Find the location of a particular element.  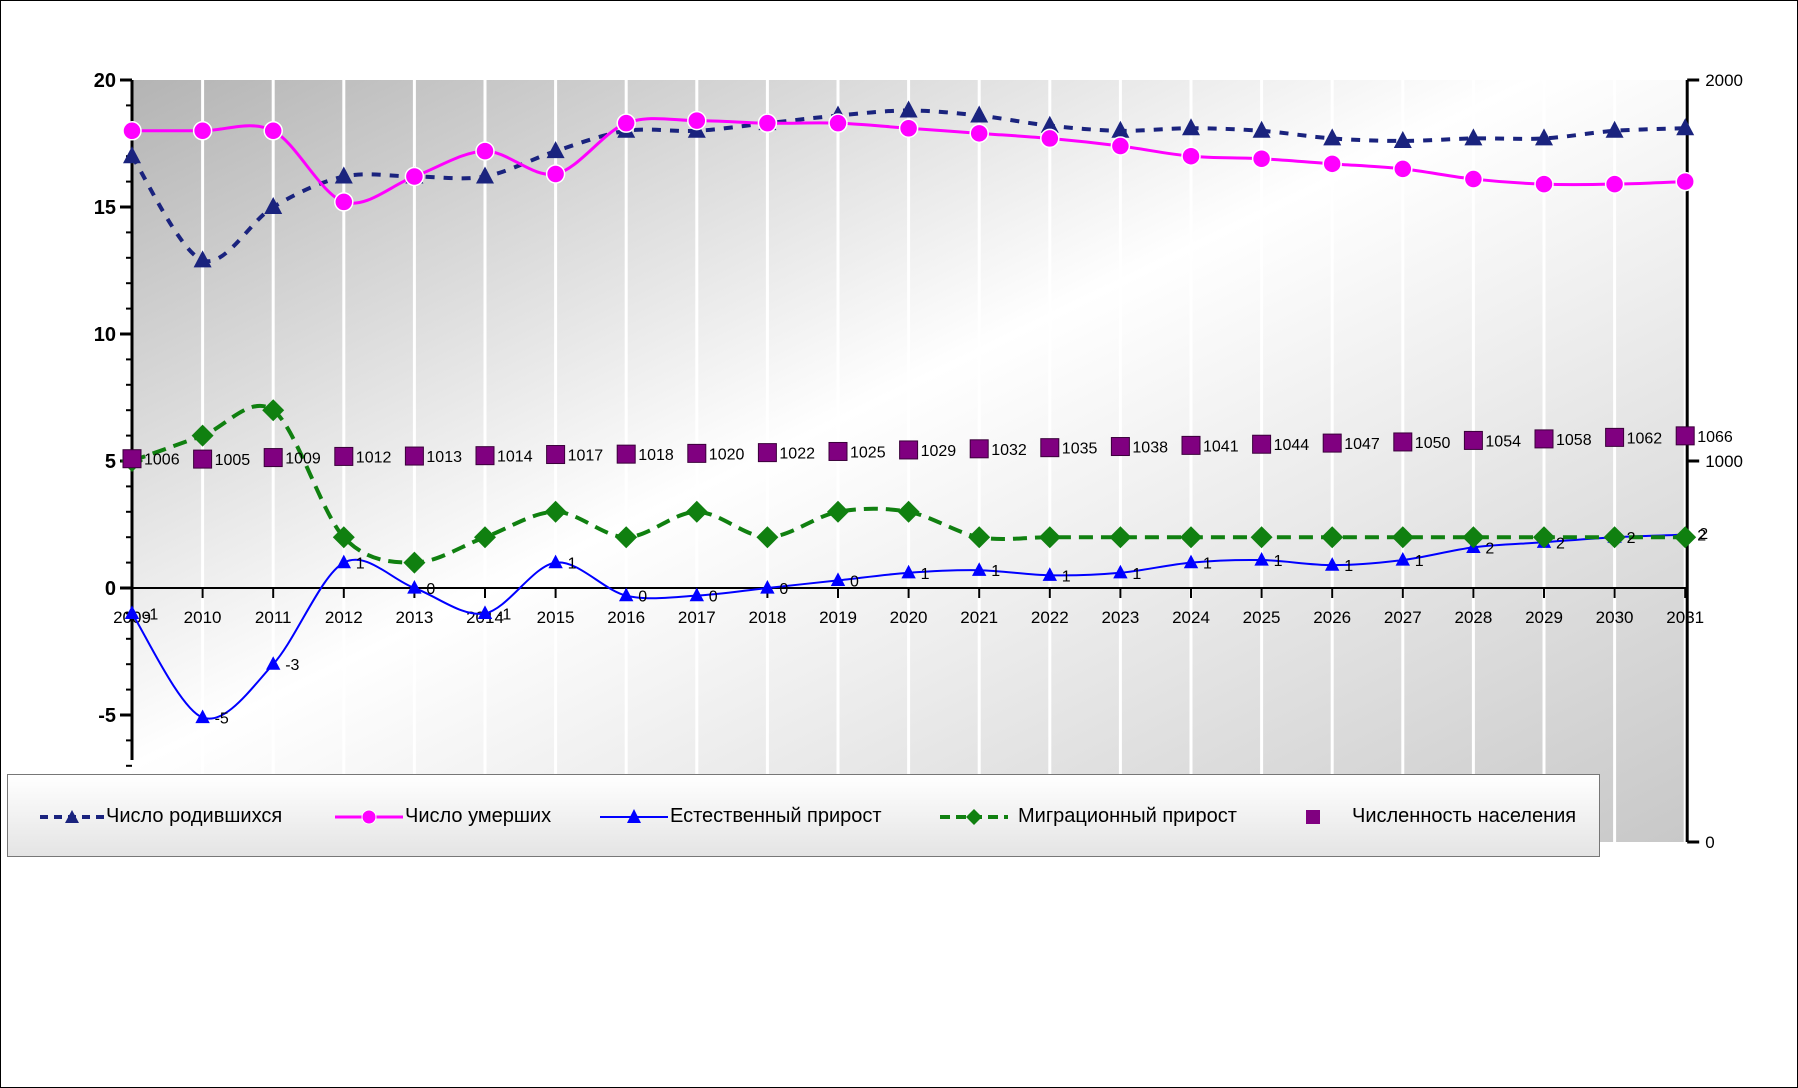

series-4-data-label: 1006 is located at coordinates (162, 460).